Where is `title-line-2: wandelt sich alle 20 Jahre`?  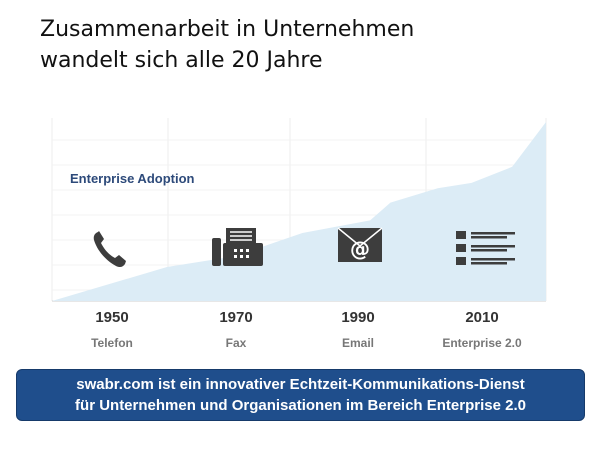 title-line-2: wandelt sich alle 20 Jahre is located at coordinates (181, 60).